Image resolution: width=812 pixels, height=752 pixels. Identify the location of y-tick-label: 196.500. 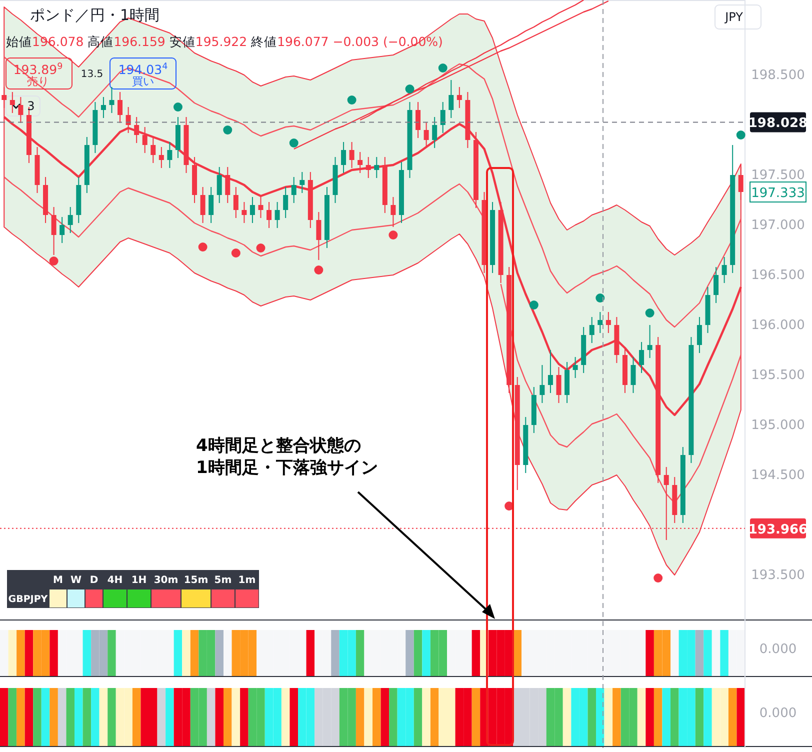
(778, 275).